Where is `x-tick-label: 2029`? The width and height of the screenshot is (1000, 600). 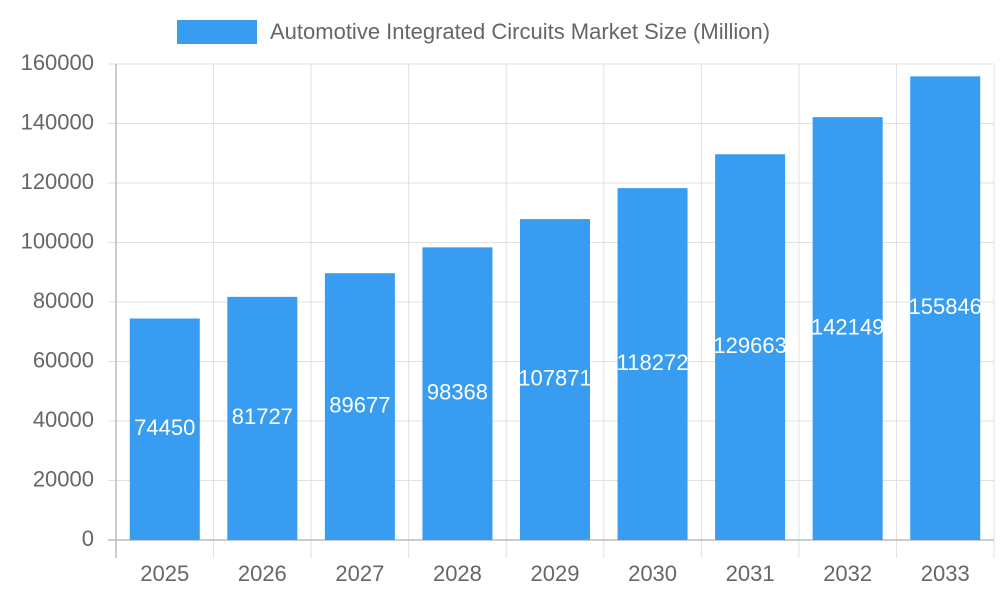 x-tick-label: 2029 is located at coordinates (555, 573).